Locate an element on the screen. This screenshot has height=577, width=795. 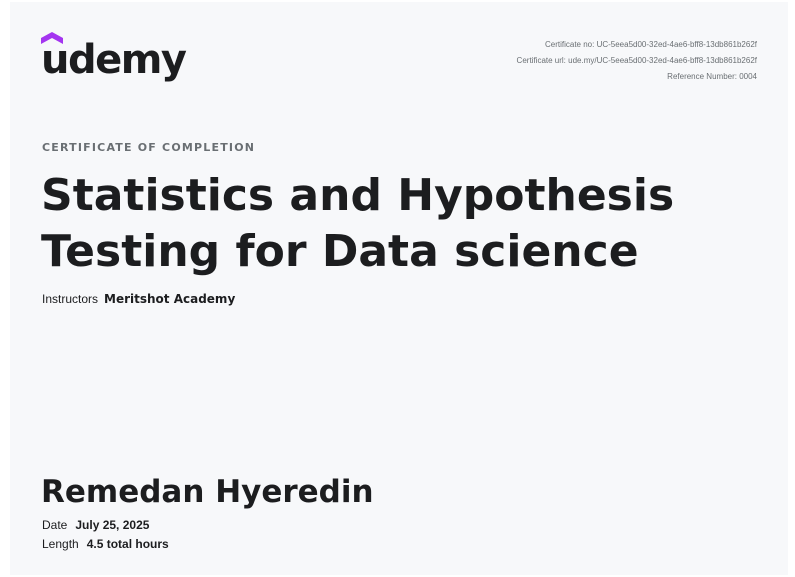
length-row: Length 4.5 total hours is located at coordinates (105, 544).